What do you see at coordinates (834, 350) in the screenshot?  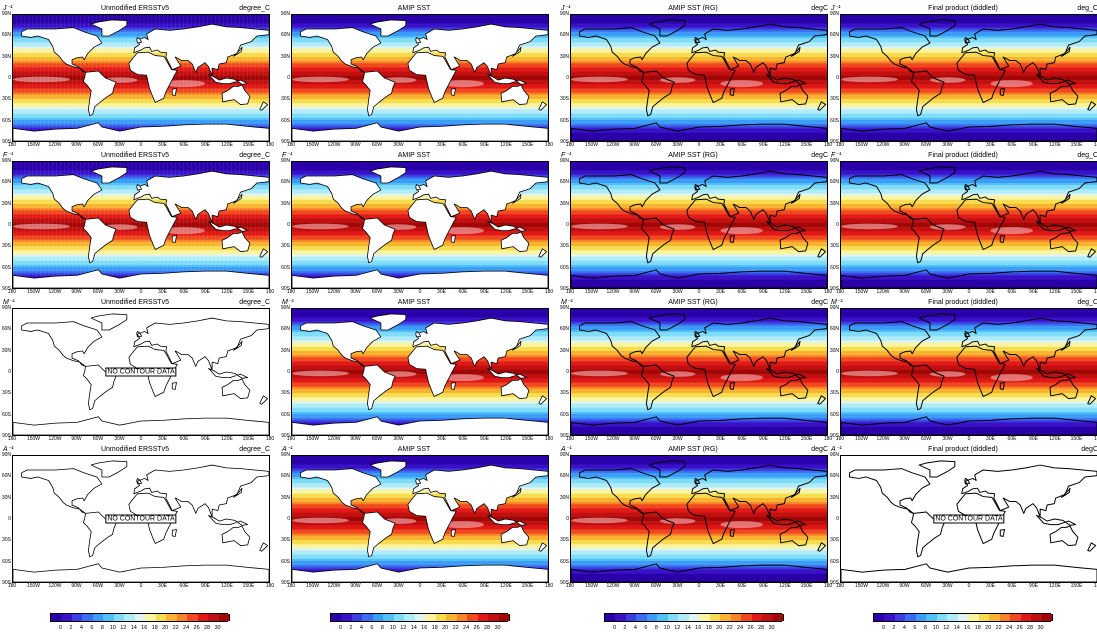 I see `latitude-tick-label: 30N` at bounding box center [834, 350].